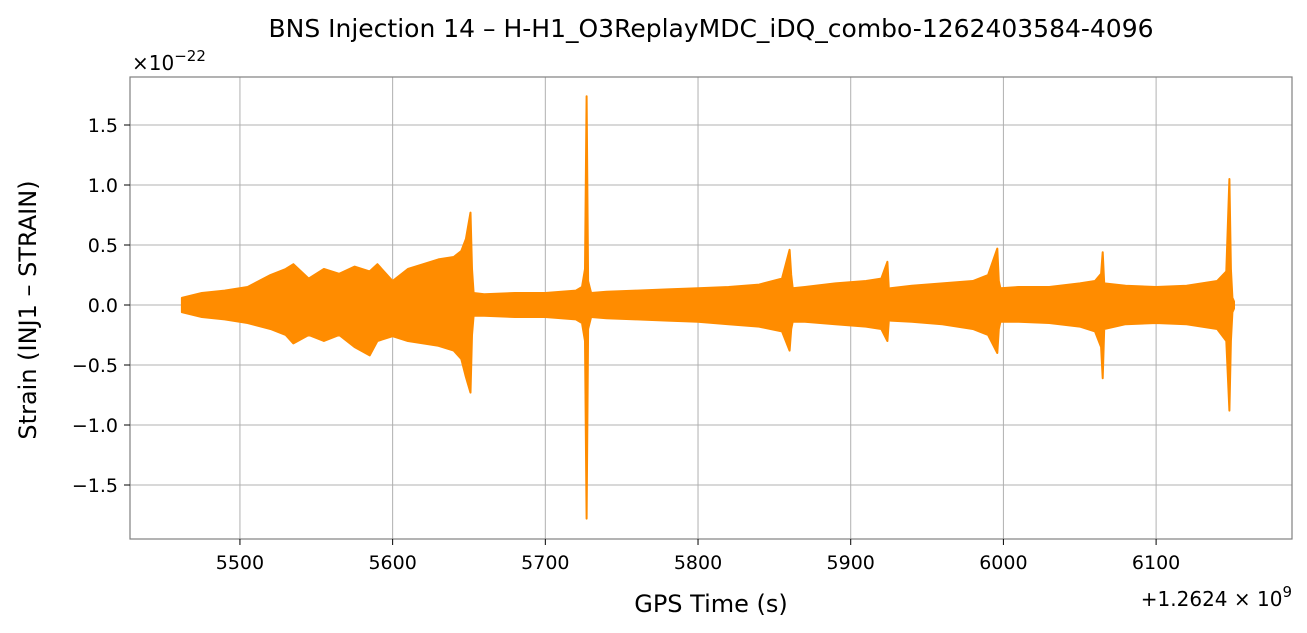 This screenshot has width=1307, height=633. I want to click on x-tick-label: 5800, so click(698, 563).